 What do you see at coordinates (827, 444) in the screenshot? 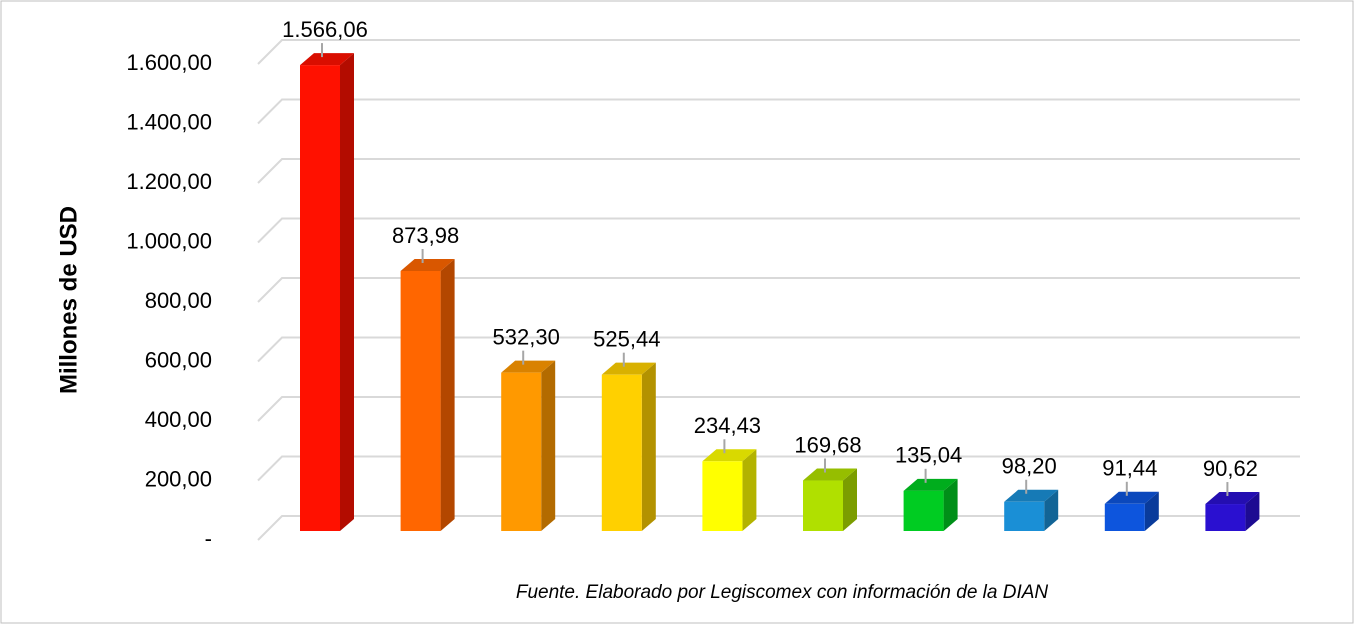
I see `data-label: 169,68` at bounding box center [827, 444].